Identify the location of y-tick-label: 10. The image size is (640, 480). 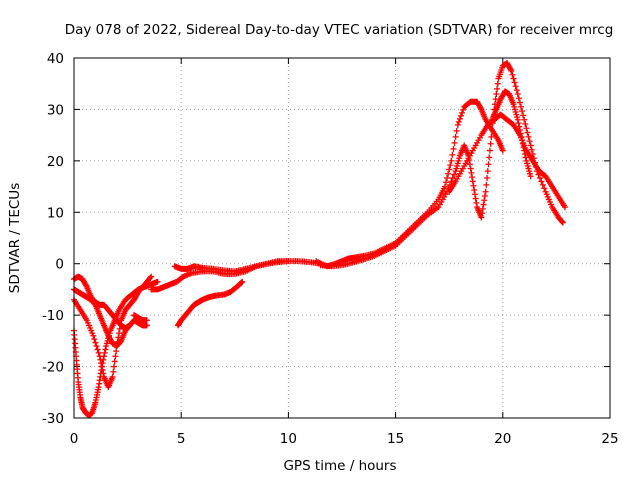
(55, 213).